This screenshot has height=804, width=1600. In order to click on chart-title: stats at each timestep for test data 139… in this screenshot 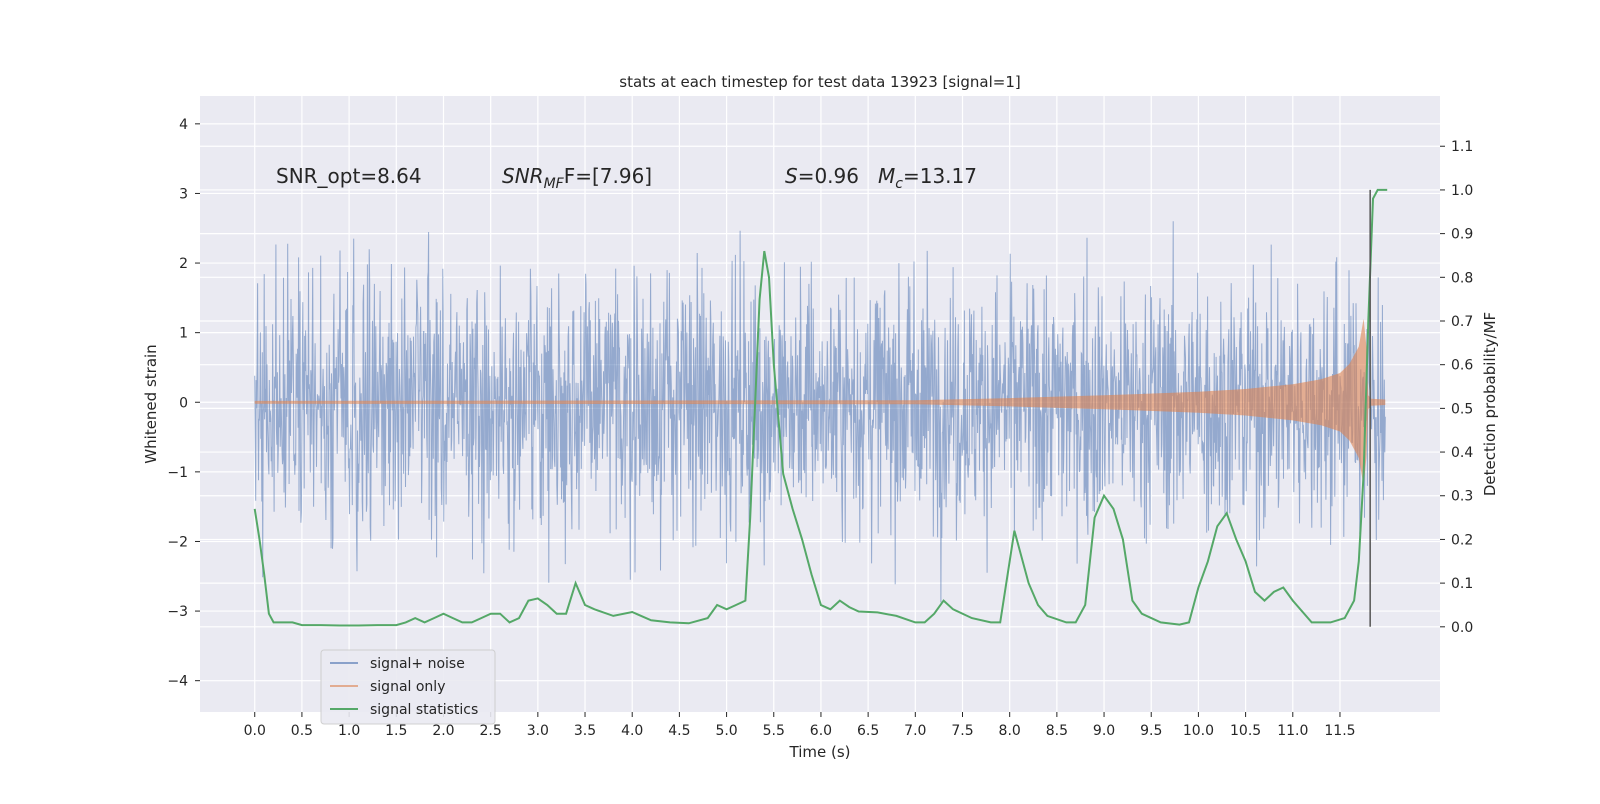, I will do `click(819, 82)`.